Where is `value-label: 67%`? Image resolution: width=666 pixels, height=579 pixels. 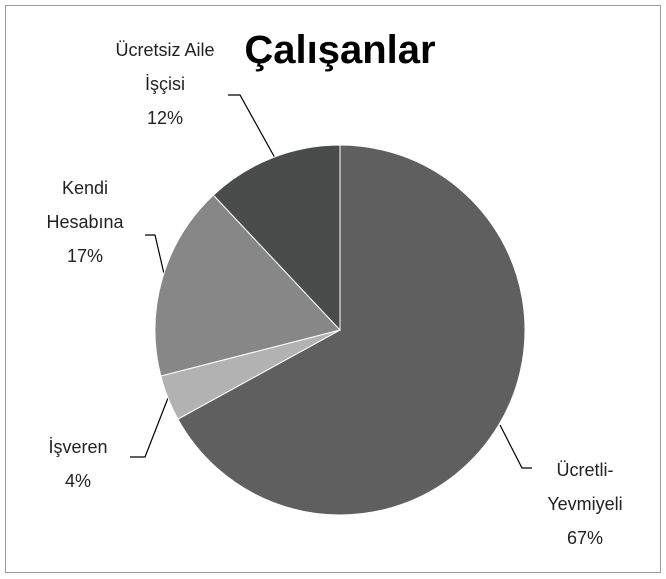
value-label: 67% is located at coordinates (585, 538).